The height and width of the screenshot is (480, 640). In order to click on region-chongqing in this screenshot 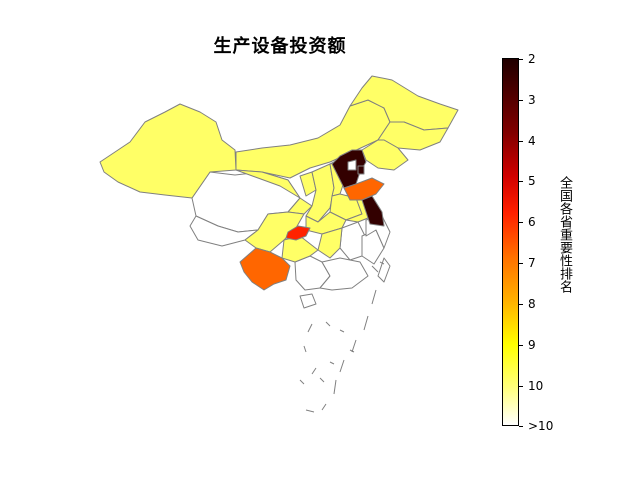, I will do `click(298, 233)`.